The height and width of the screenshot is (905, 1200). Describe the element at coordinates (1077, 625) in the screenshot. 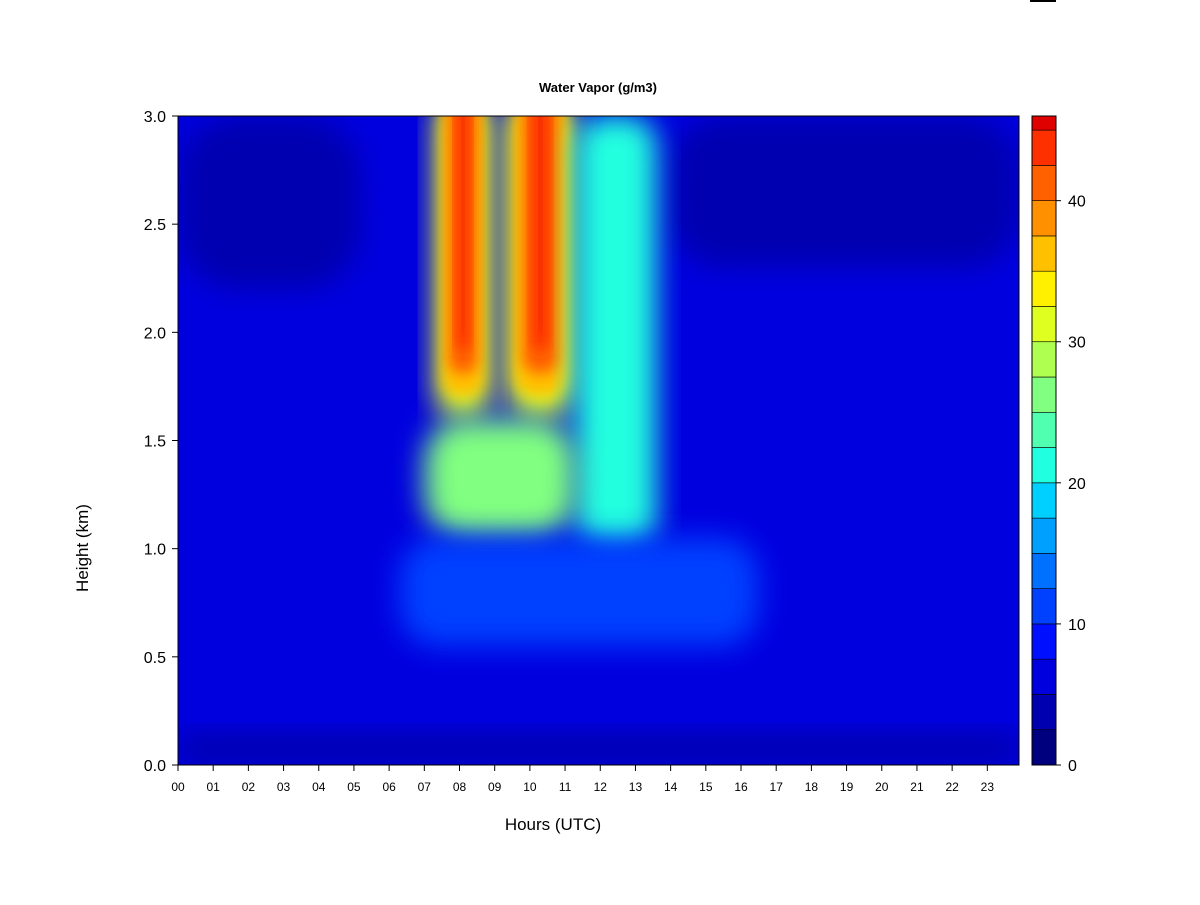

I see `colorbar-tick-label: 10` at that location.